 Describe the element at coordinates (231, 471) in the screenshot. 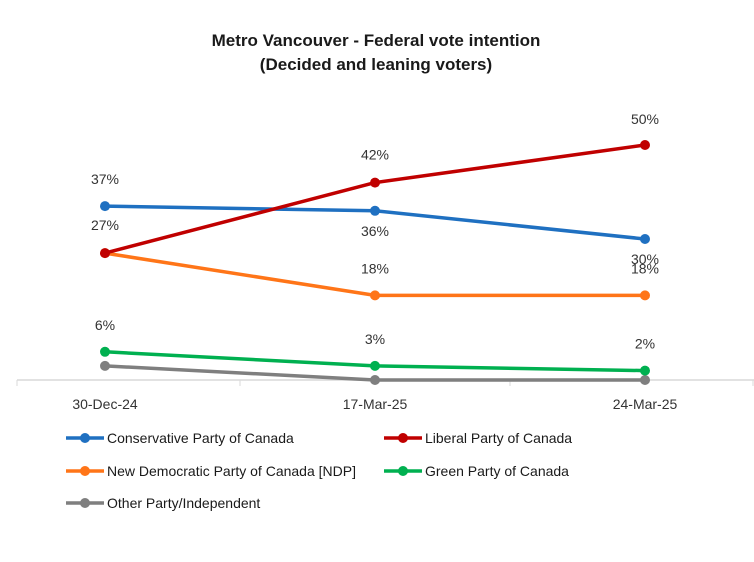

I see `legend-label: New Democratic Party of Canada [NDP]` at that location.